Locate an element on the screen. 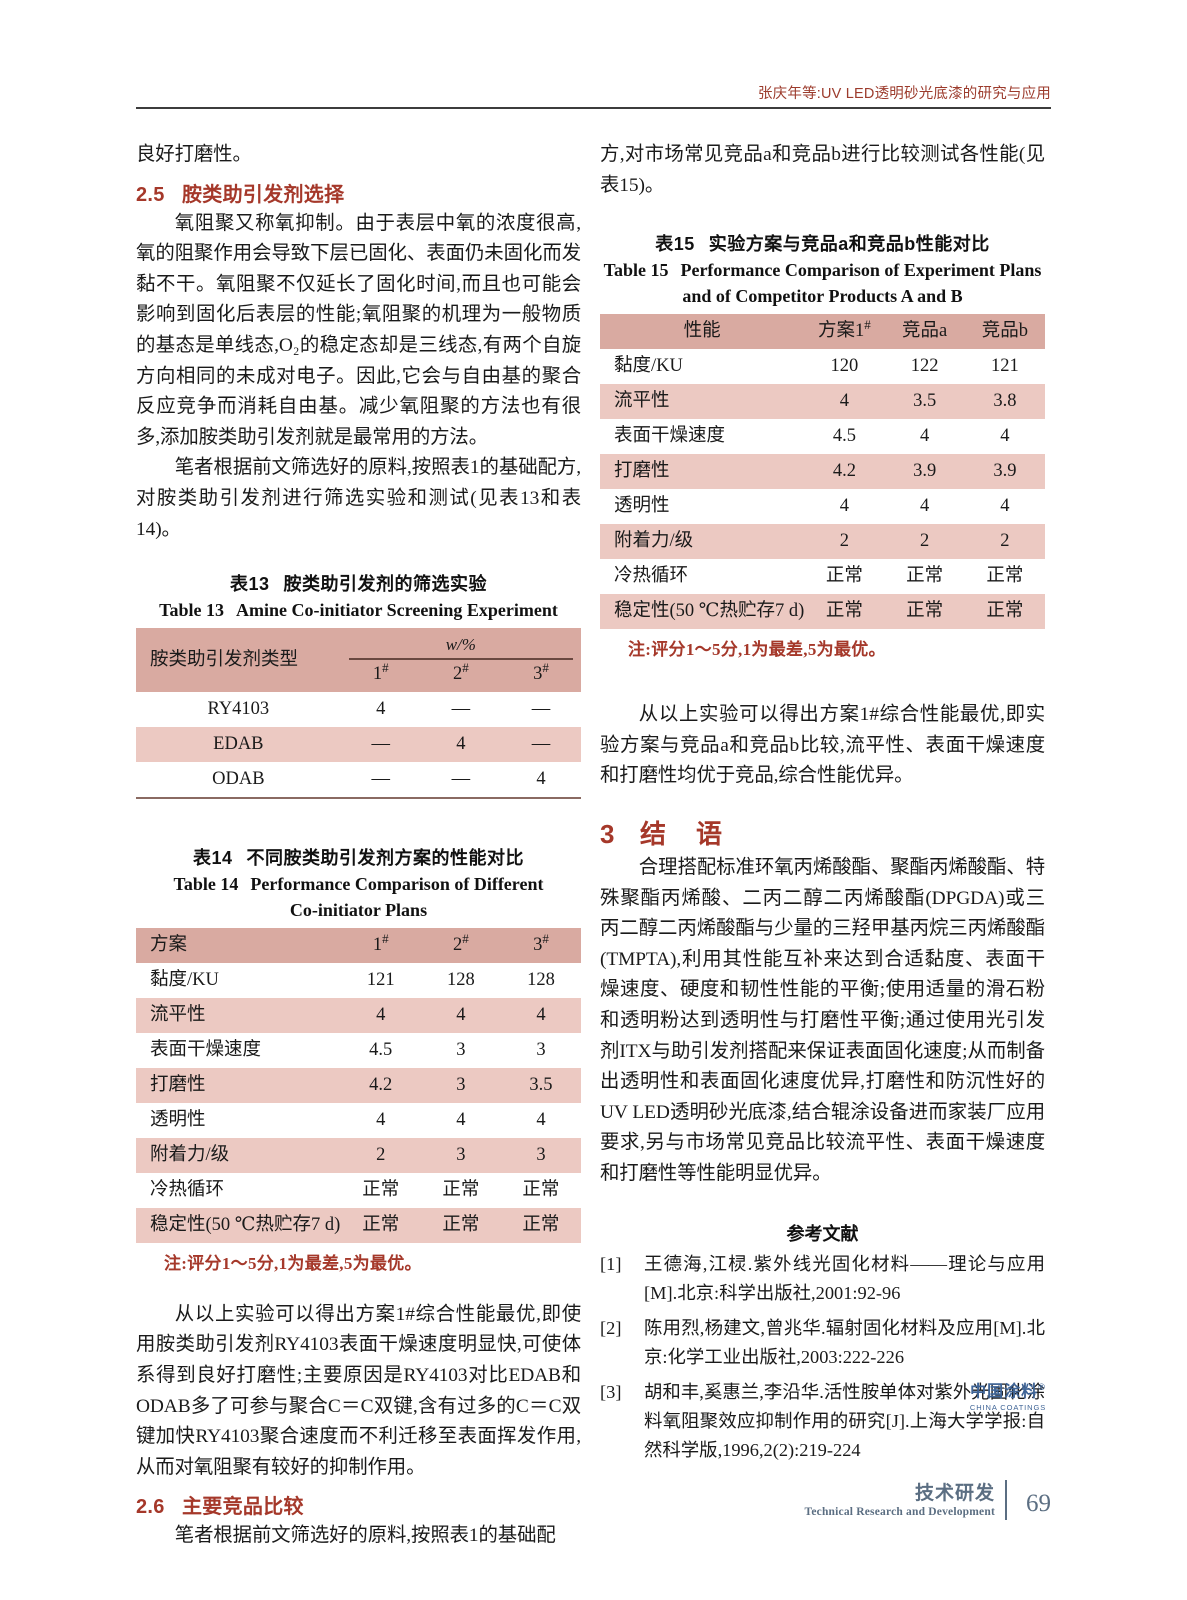 The width and height of the screenshot is (1187, 1600). table-row: 打磨性 4.2 3 3.5 is located at coordinates (358, 1085).